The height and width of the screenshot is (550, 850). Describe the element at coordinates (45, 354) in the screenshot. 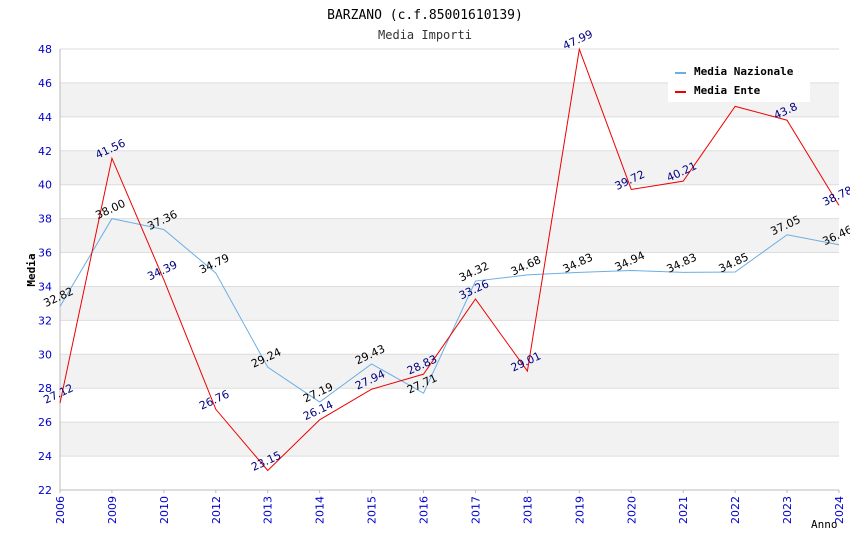

I see `y-tick-label: 30` at that location.